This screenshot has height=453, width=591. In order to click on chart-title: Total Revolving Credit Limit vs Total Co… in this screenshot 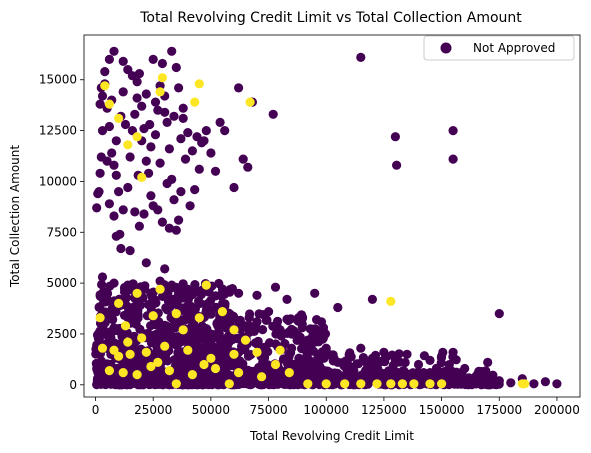, I will do `click(330, 18)`.